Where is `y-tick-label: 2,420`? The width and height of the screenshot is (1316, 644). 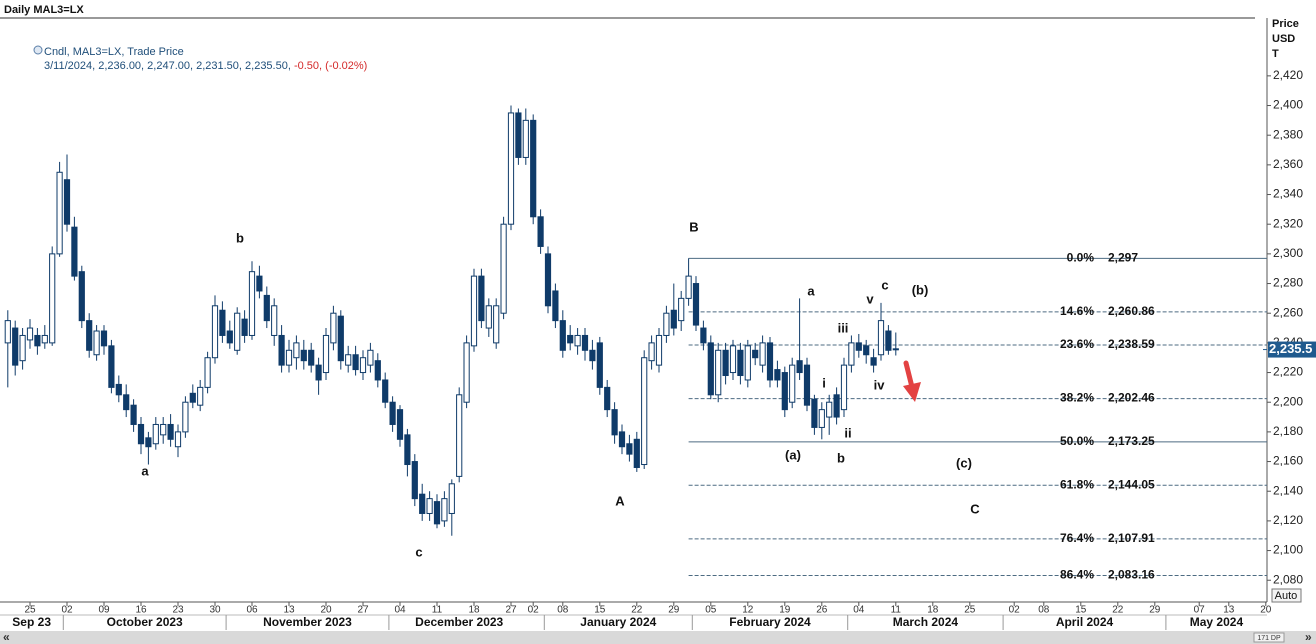 y-tick-label: 2,420 is located at coordinates (1288, 75).